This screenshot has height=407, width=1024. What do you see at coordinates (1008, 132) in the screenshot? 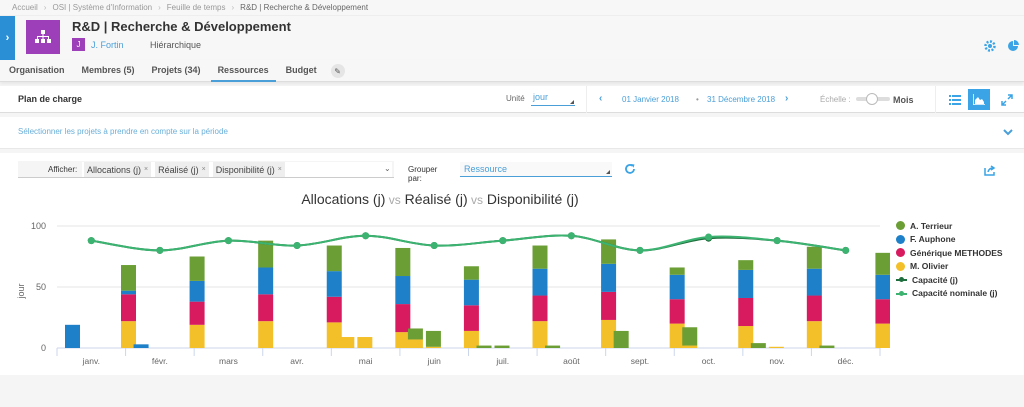
I see `chevron-down-icon` at bounding box center [1008, 132].